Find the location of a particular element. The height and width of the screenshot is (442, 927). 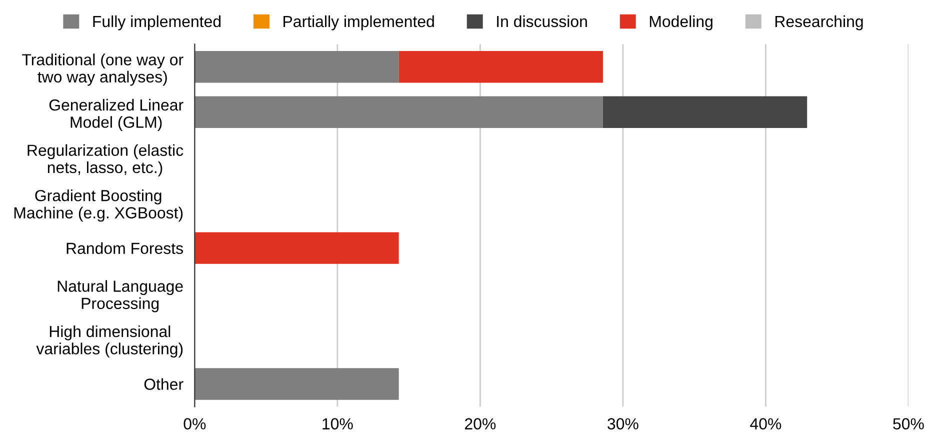

y-tick-label: Other is located at coordinates (164, 384).